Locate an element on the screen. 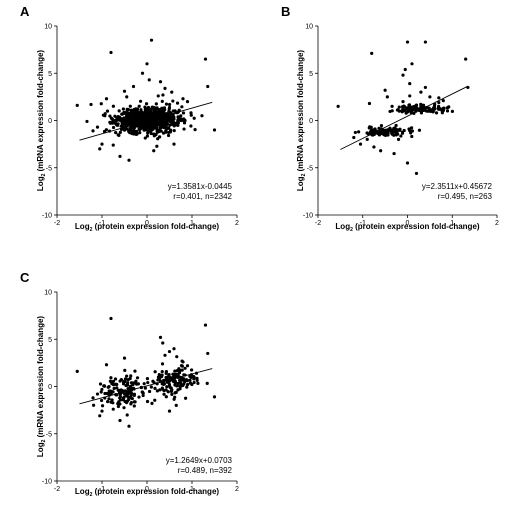  x-tick-label: -1 is located at coordinates (102, 223).